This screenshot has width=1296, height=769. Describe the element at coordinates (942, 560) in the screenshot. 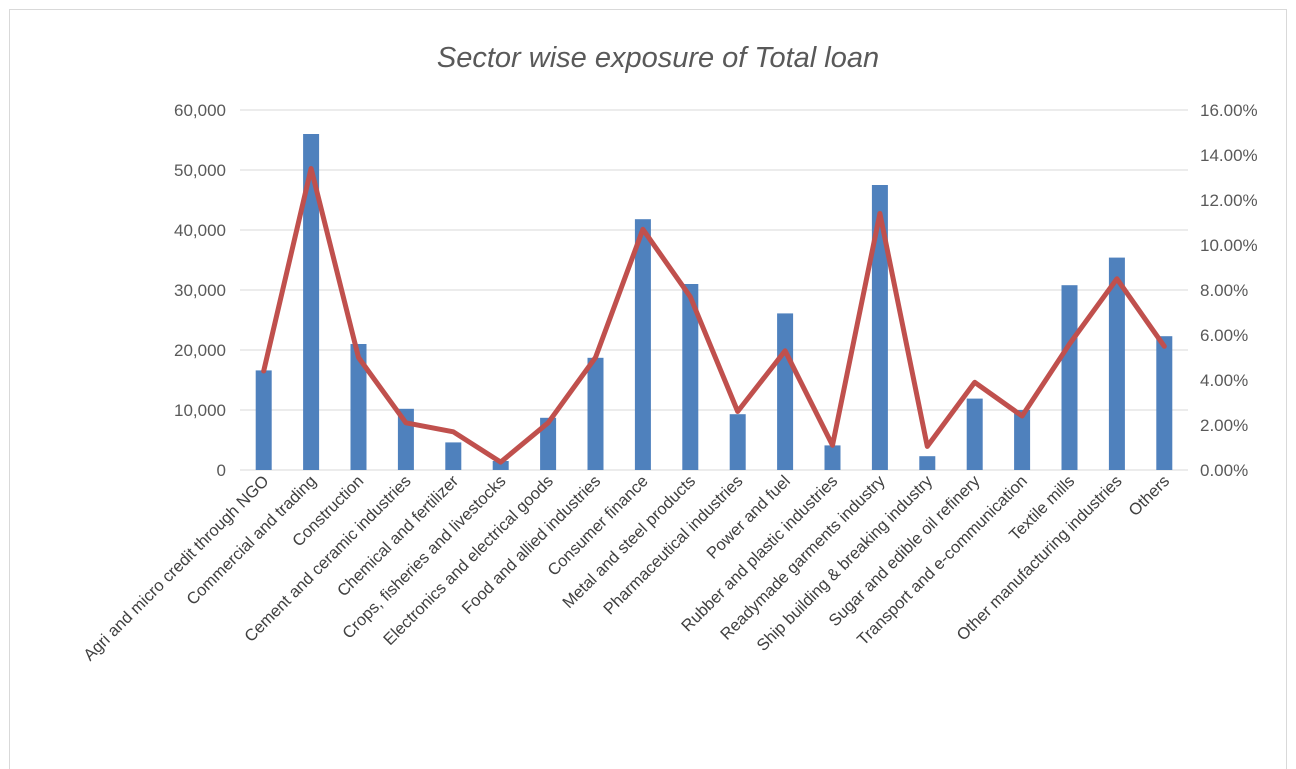

I see `x-tick-label: Transport and e-communication` at that location.